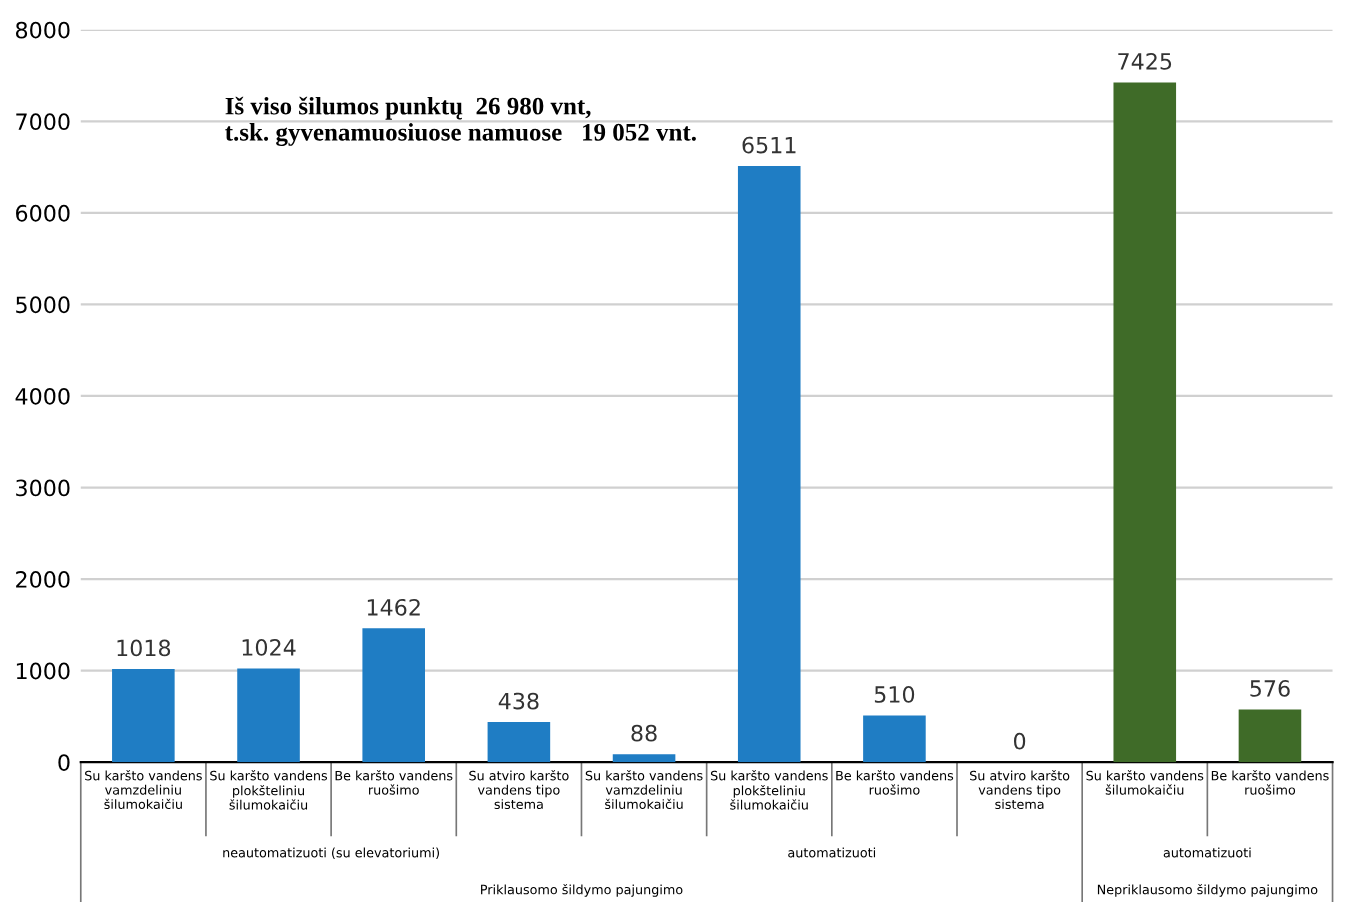 Image resolution: width=1346 pixels, height=902 pixels. What do you see at coordinates (1019, 741) in the screenshot?
I see `data-label: 0` at bounding box center [1019, 741].